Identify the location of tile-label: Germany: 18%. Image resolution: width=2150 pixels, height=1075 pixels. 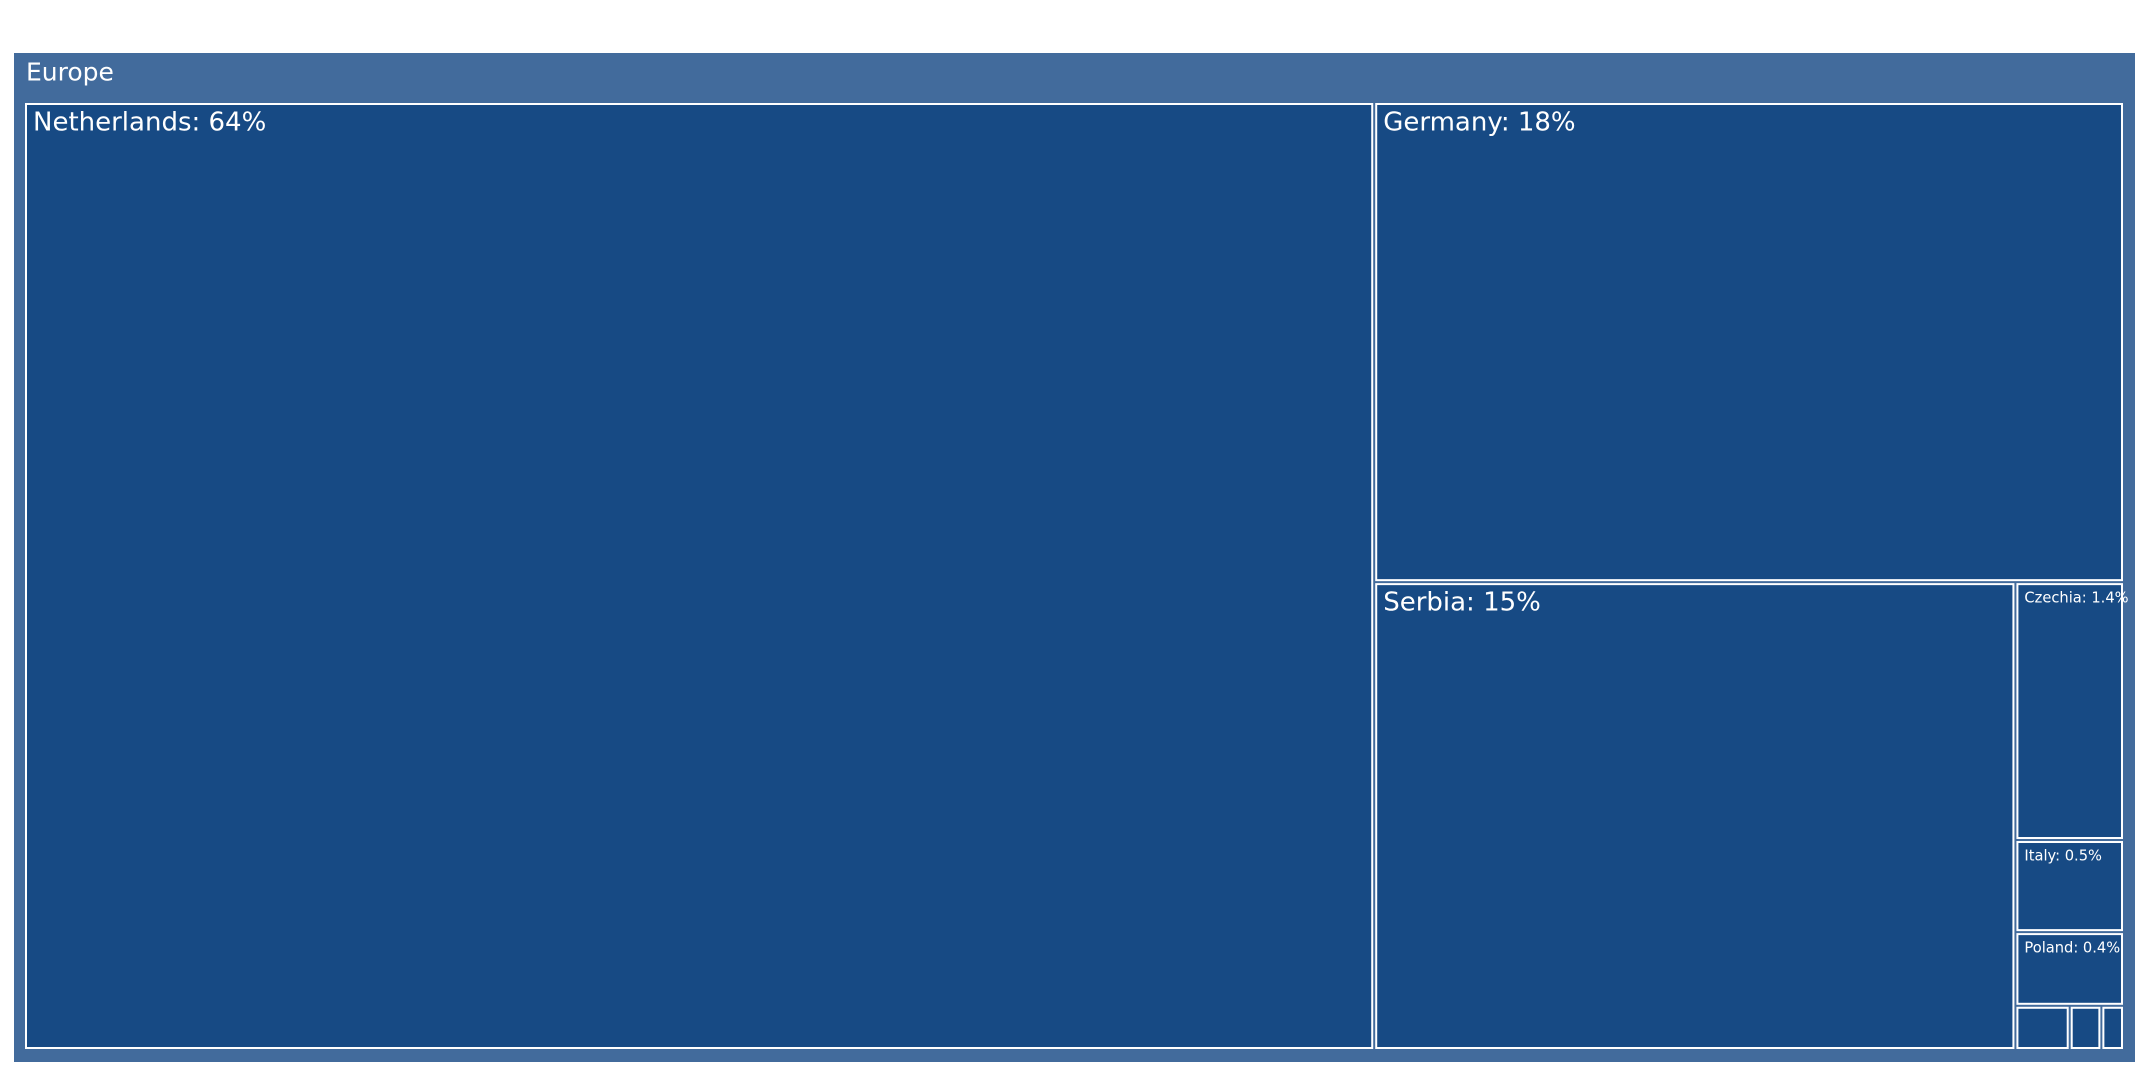
(1479, 122).